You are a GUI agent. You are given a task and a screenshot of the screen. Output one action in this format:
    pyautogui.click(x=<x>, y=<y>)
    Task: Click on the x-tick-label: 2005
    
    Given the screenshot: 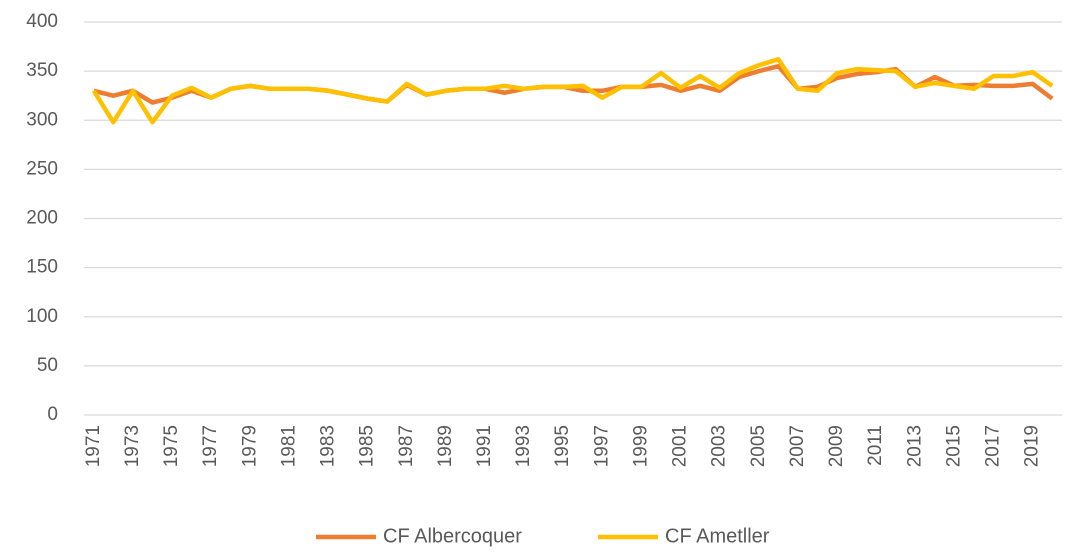 What is the action you would take?
    pyautogui.click(x=758, y=446)
    